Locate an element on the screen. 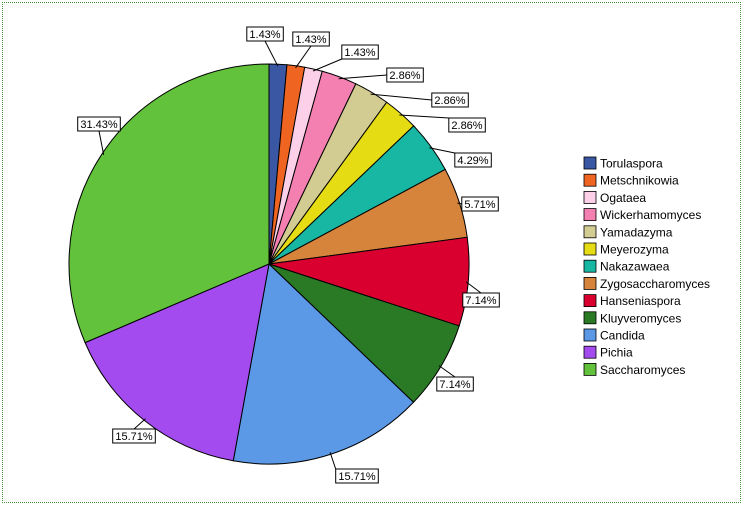 The width and height of the screenshot is (745, 507). legend-swatch-yamadazyma is located at coordinates (590, 232).